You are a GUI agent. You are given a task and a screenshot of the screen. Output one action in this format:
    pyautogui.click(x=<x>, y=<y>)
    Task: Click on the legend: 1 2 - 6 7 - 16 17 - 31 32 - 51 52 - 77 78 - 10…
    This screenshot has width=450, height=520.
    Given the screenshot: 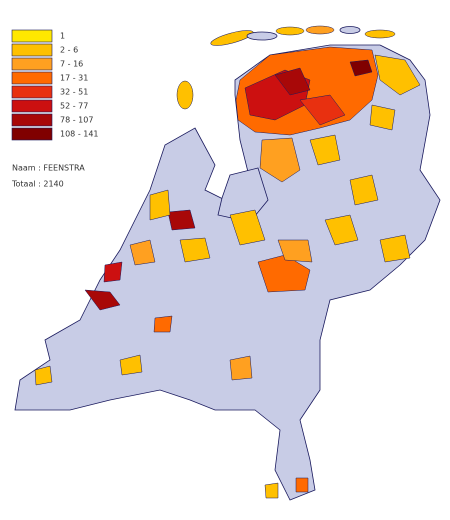 What is the action you would take?
    pyautogui.click(x=55, y=85)
    